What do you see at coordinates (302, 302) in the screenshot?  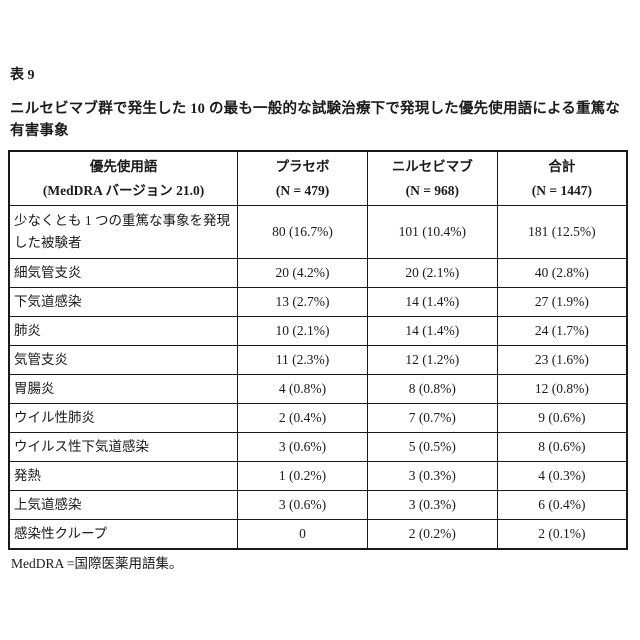 I see `cell-placebo: 13 (2.7%)` at bounding box center [302, 302].